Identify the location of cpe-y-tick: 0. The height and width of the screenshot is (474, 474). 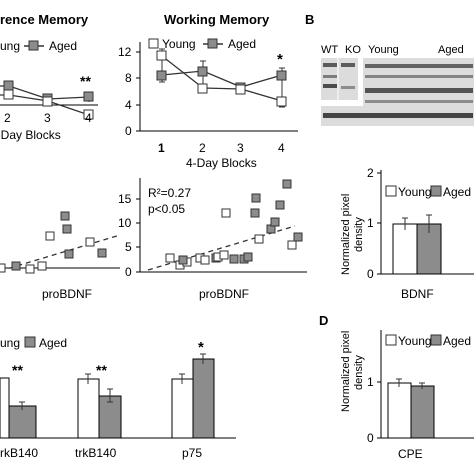
(370, 438).